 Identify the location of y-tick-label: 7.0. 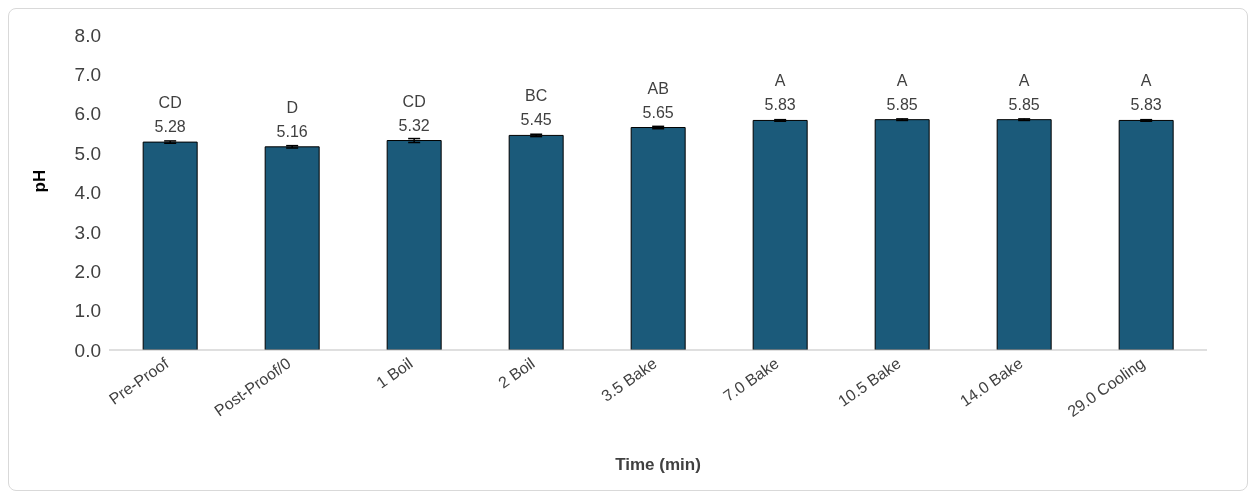
(87, 75).